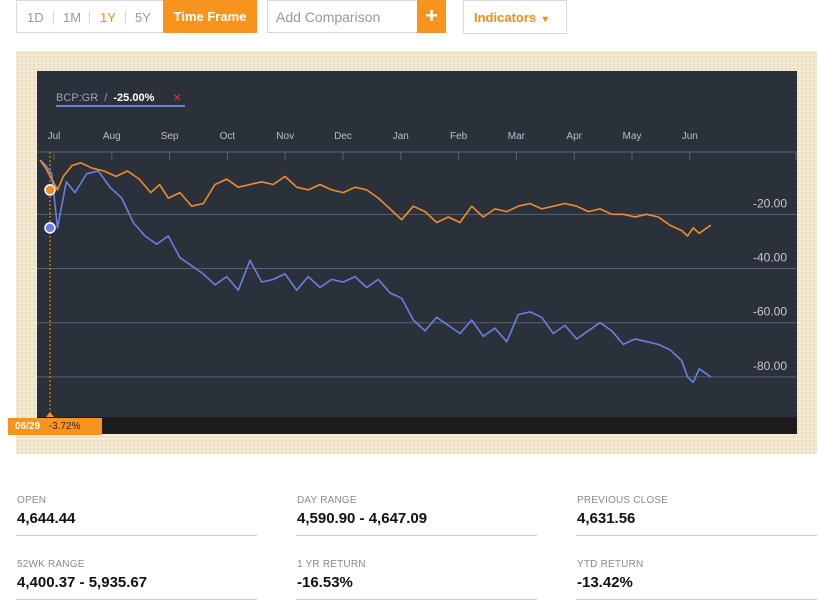 This screenshot has width=819, height=604. What do you see at coordinates (35, 17) in the screenshot?
I see `range-1d-button: 1D` at bounding box center [35, 17].